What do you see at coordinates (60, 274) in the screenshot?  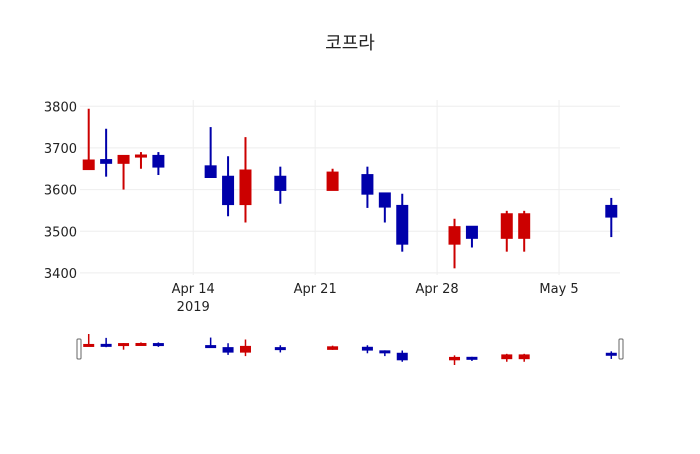 I see `y-tick-label: 3400` at bounding box center [60, 274].